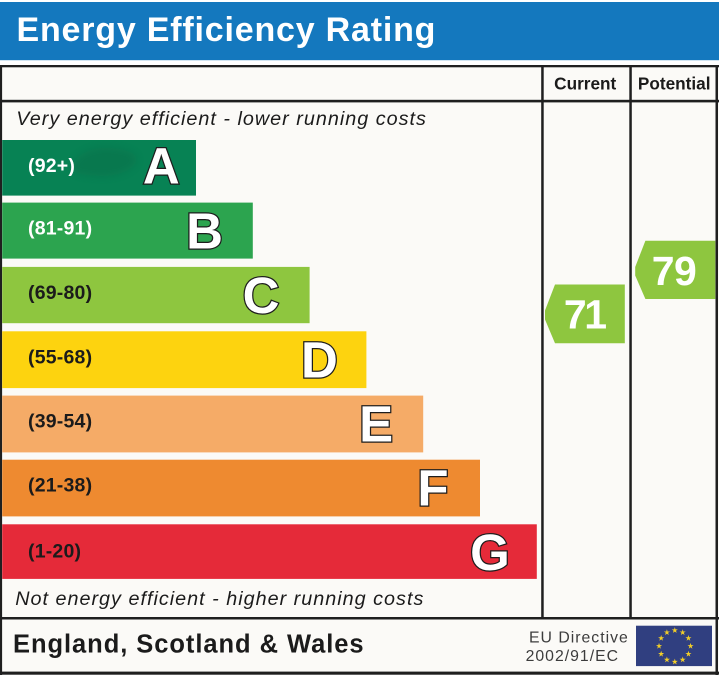  Describe the element at coordinates (54, 552) in the screenshot. I see `svg-text: (1-20)` at that location.